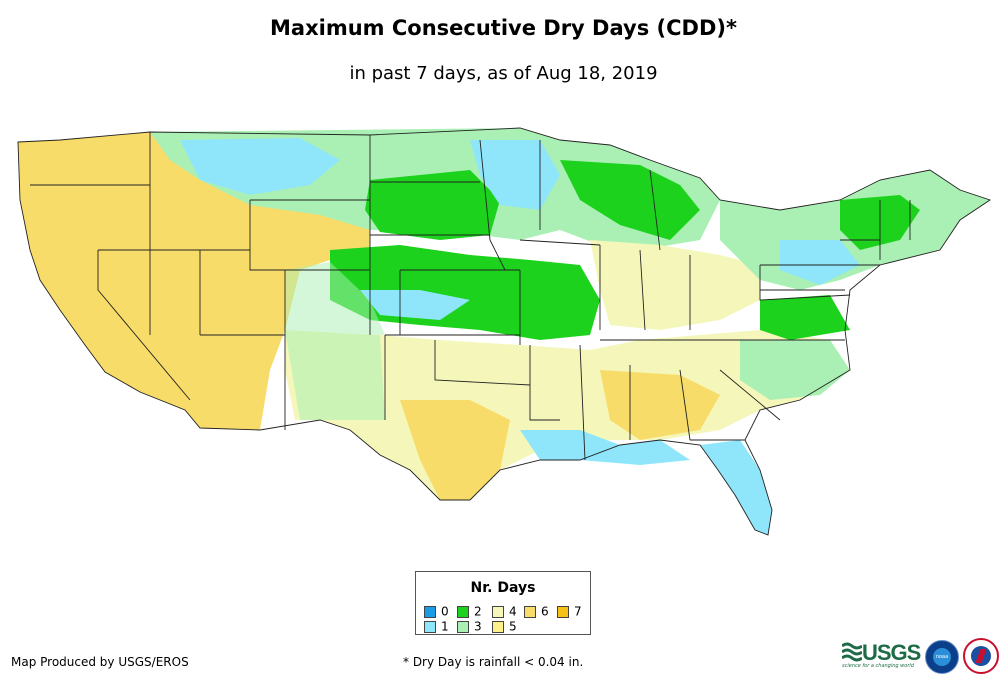 The width and height of the screenshot is (1007, 691). Describe the element at coordinates (469, 611) in the screenshot. I see `legend-item-2: 2` at that location.